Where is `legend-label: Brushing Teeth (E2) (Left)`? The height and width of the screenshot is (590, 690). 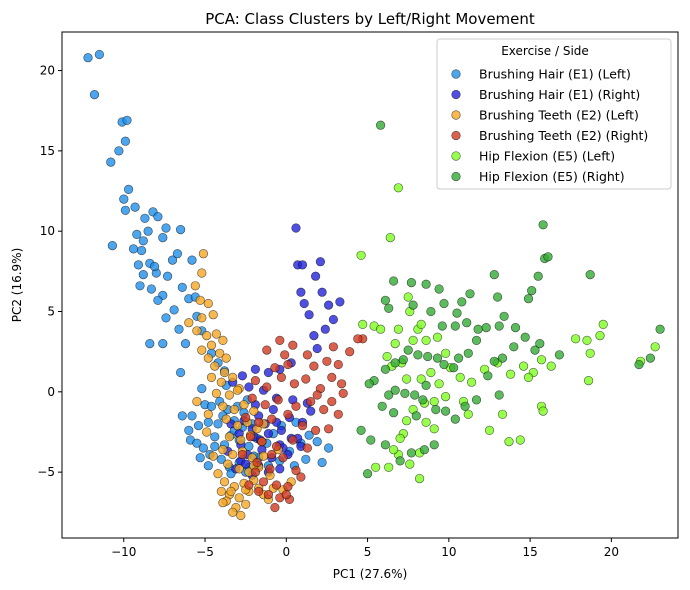
legend-label: Brushing Teeth (E2) (Left) is located at coordinates (559, 115).